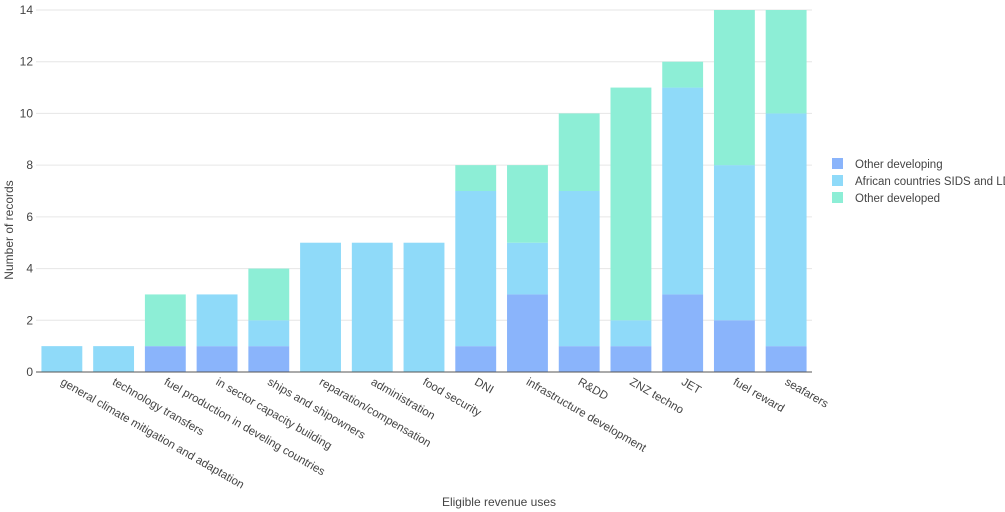  What do you see at coordinates (27, 113) in the screenshot?
I see `y-tick-label: 10` at bounding box center [27, 113].